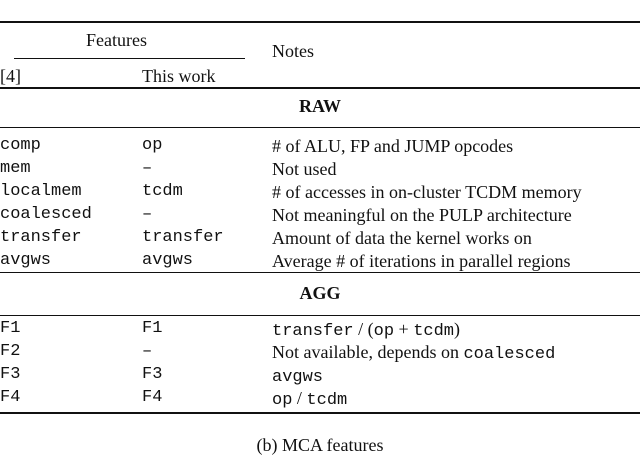  Describe the element at coordinates (393, 146) in the screenshot. I see `feature-note: # of ALU, FP and JUMP opcodes` at that location.